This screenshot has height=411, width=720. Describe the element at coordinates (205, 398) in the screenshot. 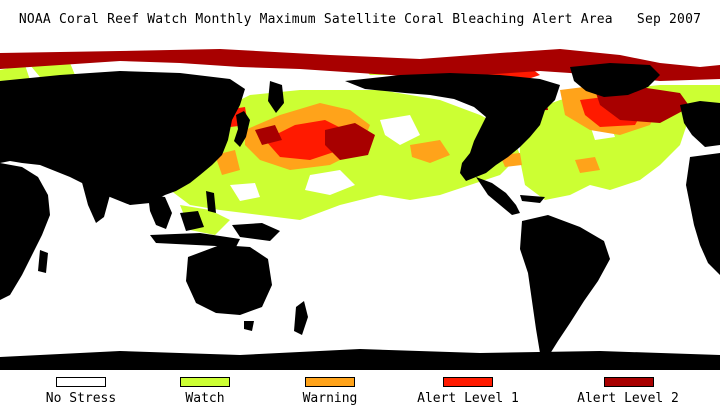

I see `legend-label-watch: Watch` at that location.